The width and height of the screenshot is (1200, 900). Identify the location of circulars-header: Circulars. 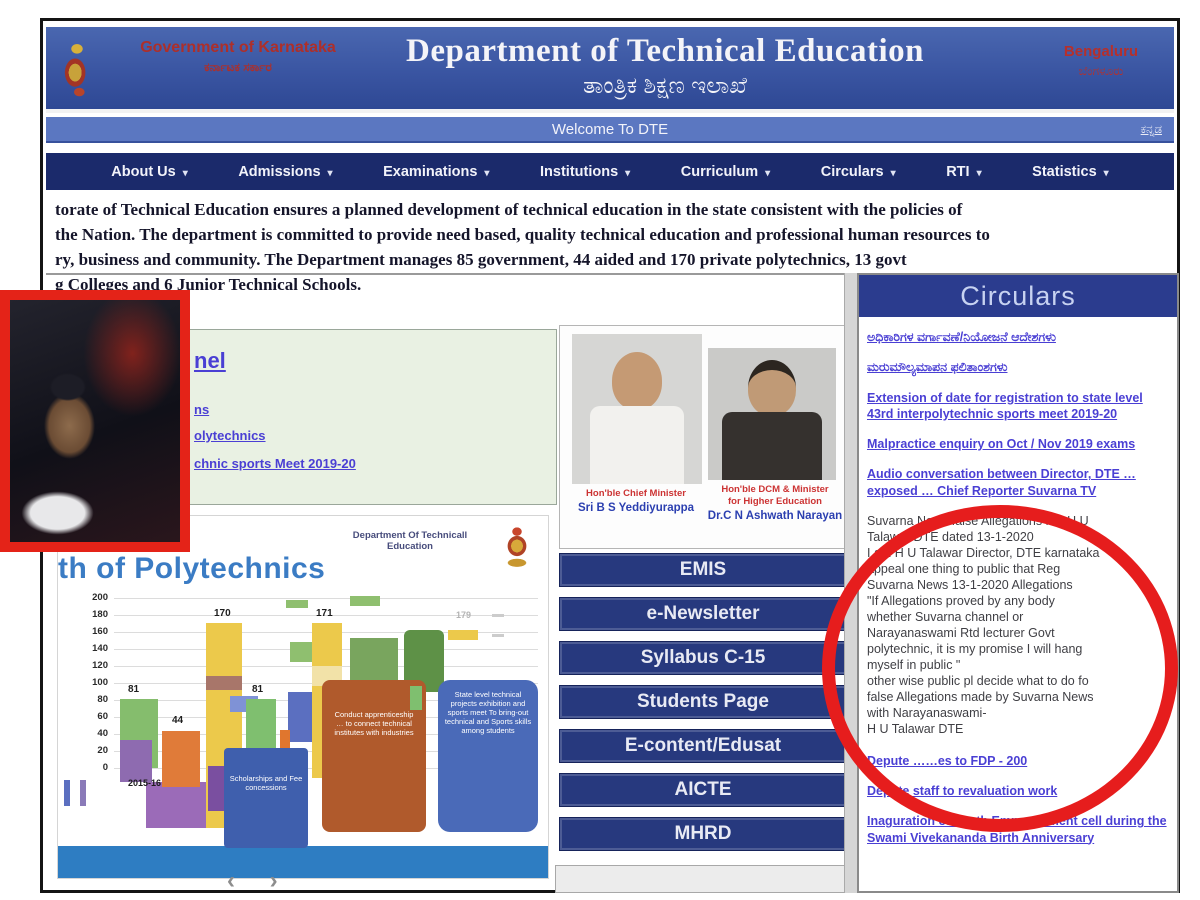
(1018, 296).